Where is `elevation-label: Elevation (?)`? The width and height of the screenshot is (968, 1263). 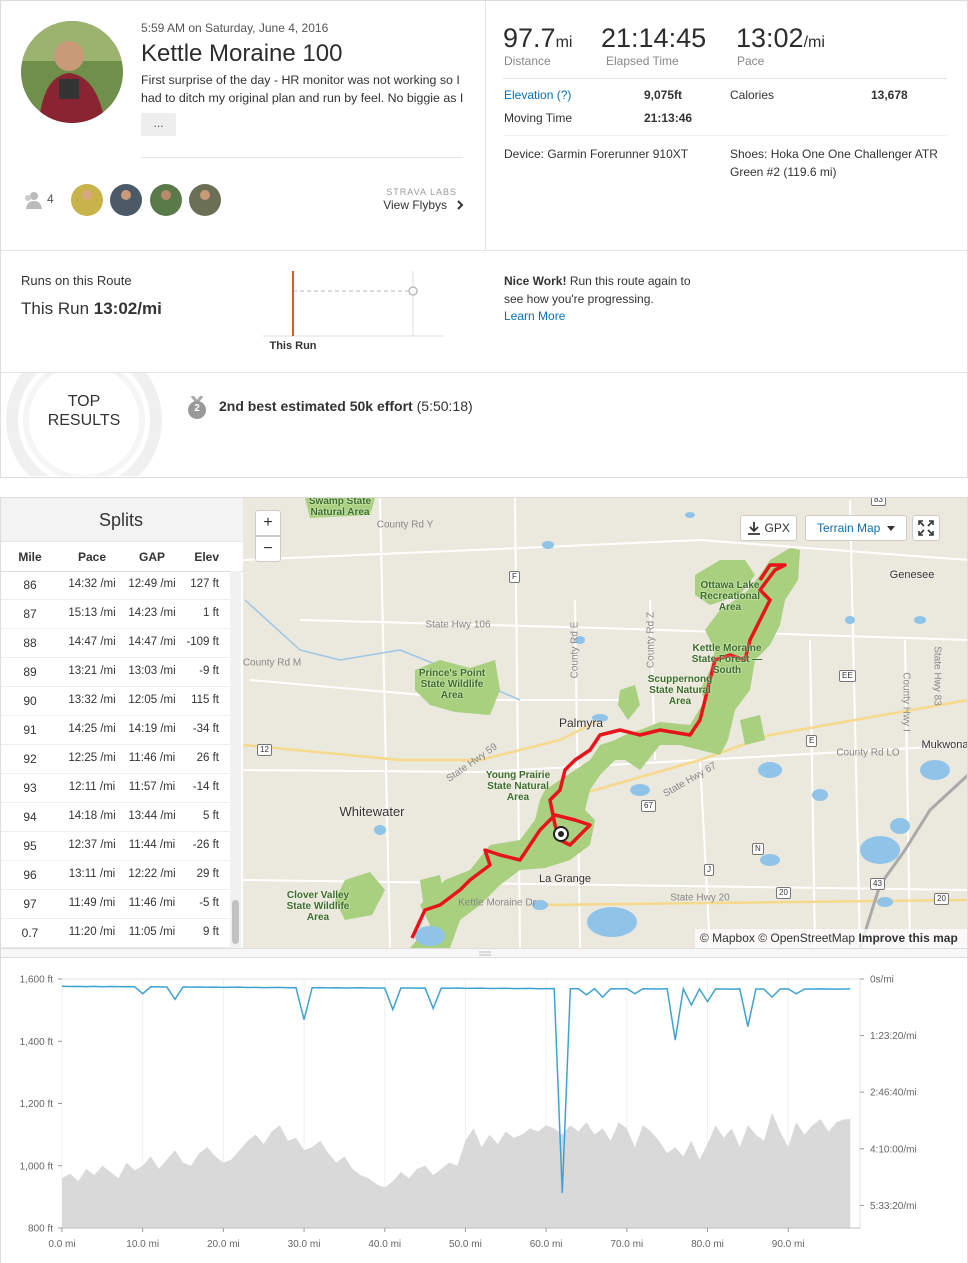 elevation-label: Elevation (?) is located at coordinates (538, 95).